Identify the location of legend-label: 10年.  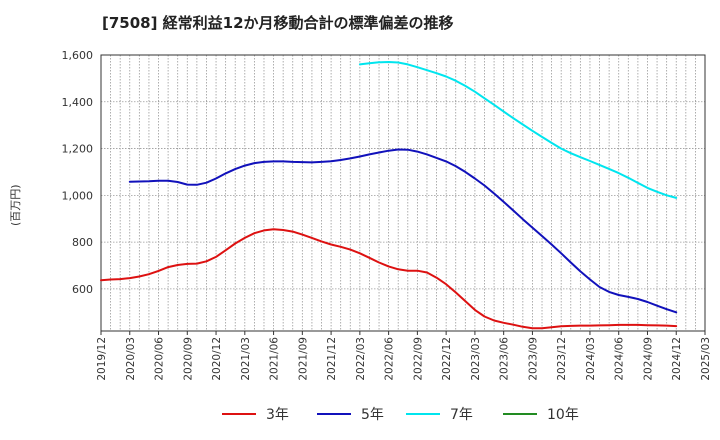
(563, 415).